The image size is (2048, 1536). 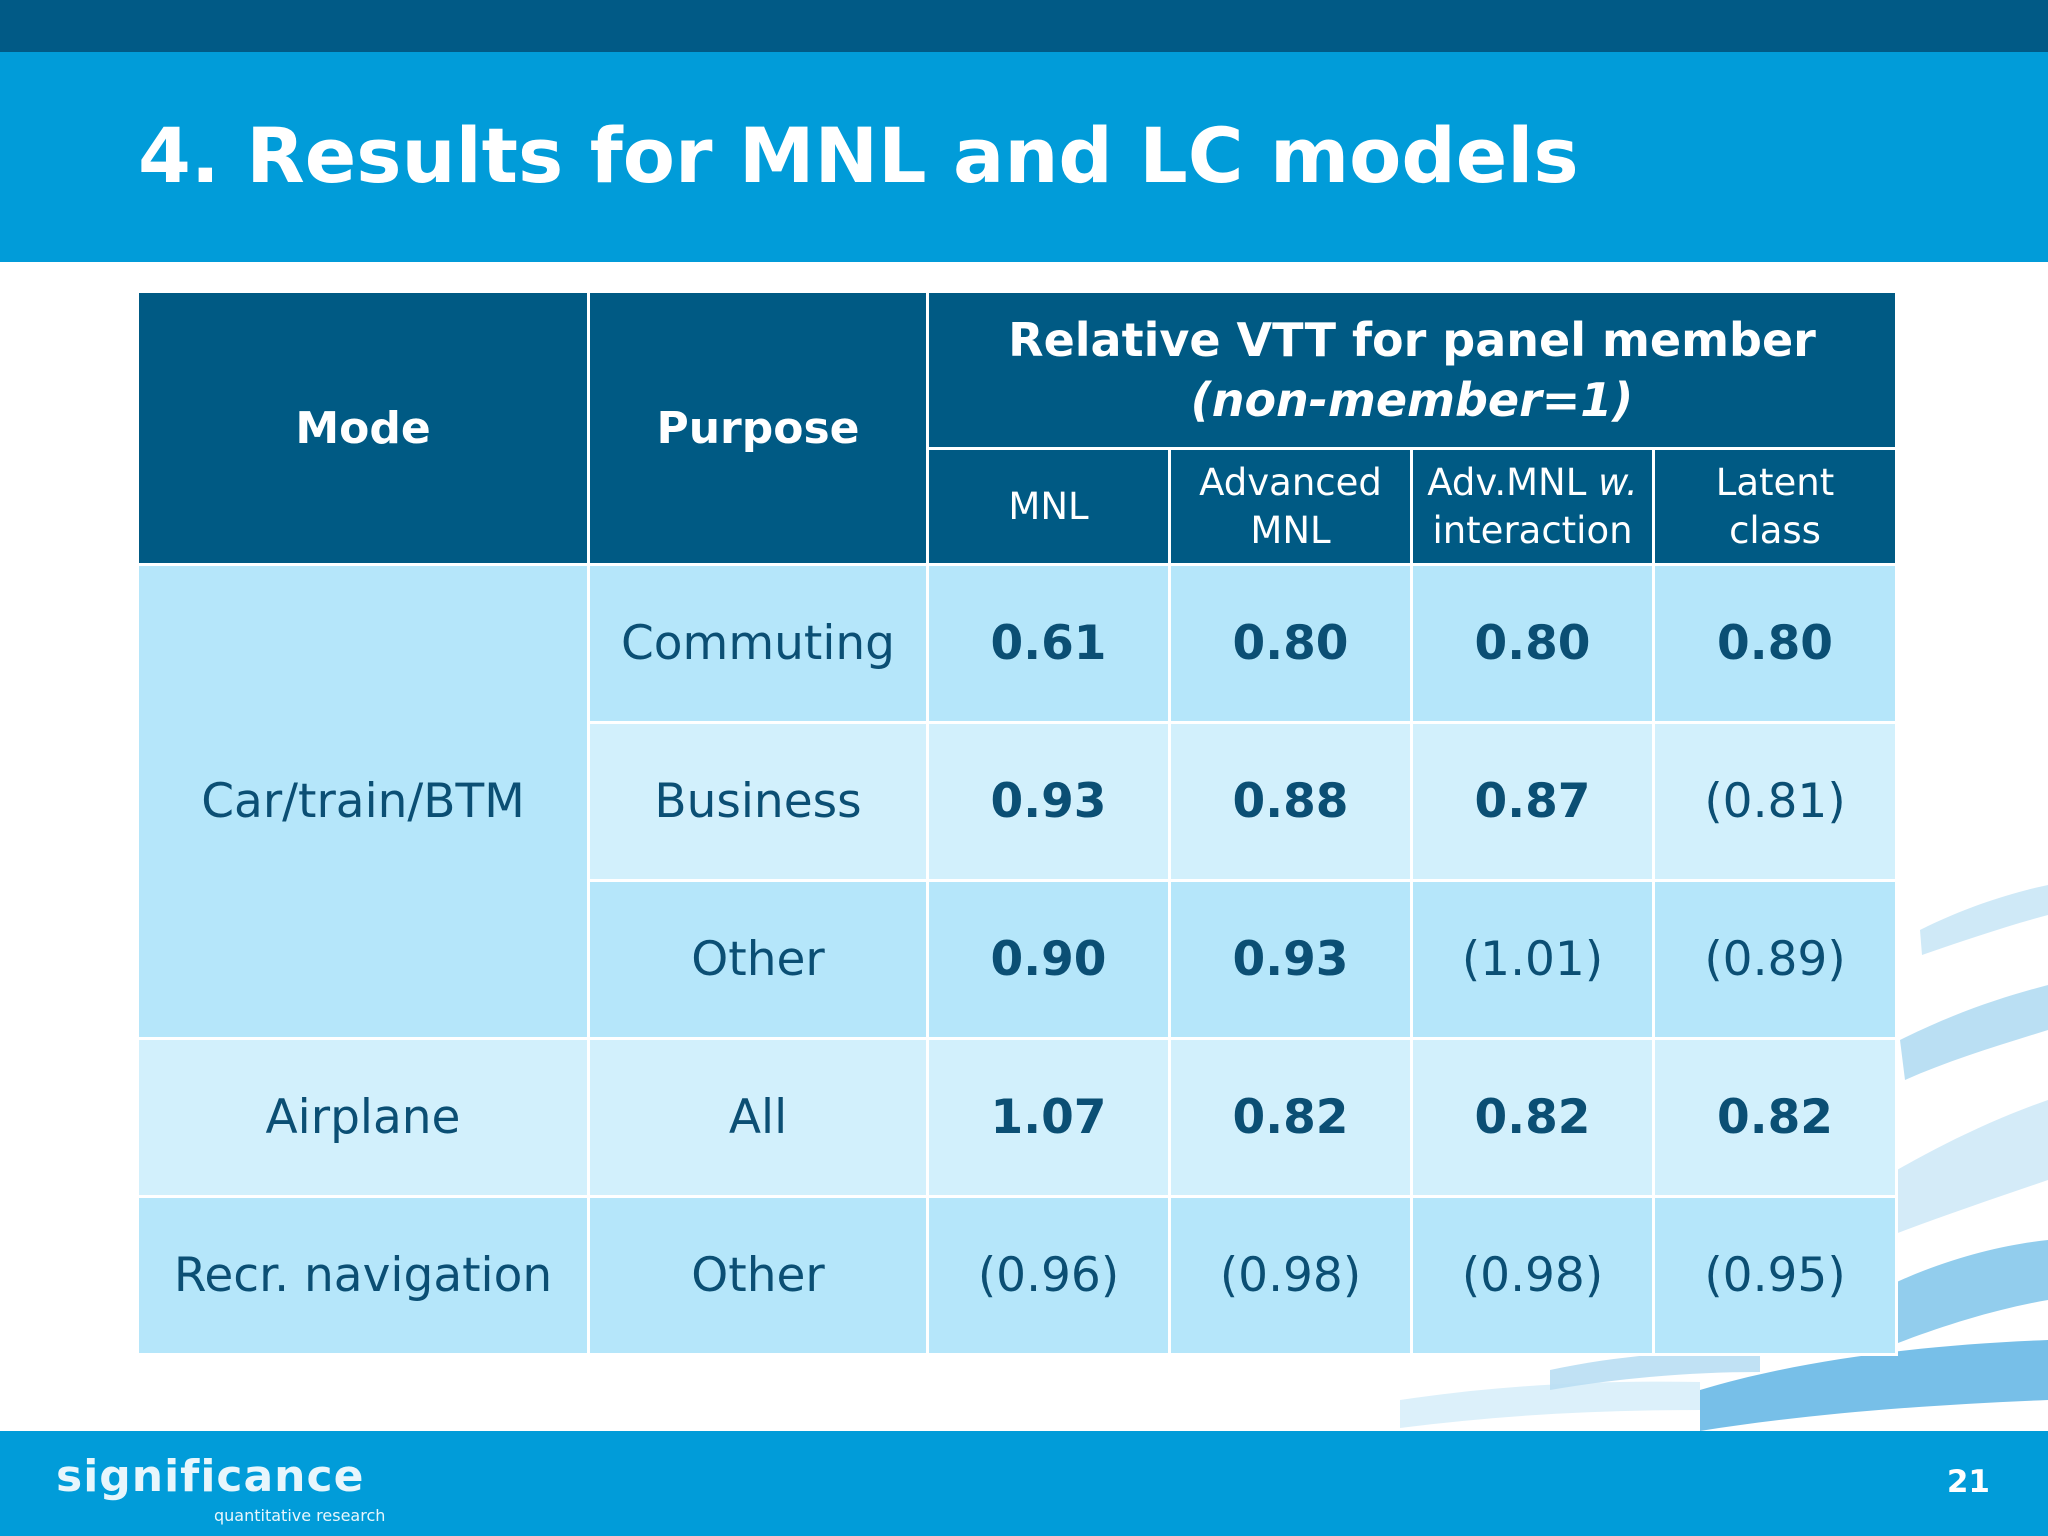 What do you see at coordinates (1048, 1275) in the screenshot?
I see `cell-value: (0.96)` at bounding box center [1048, 1275].